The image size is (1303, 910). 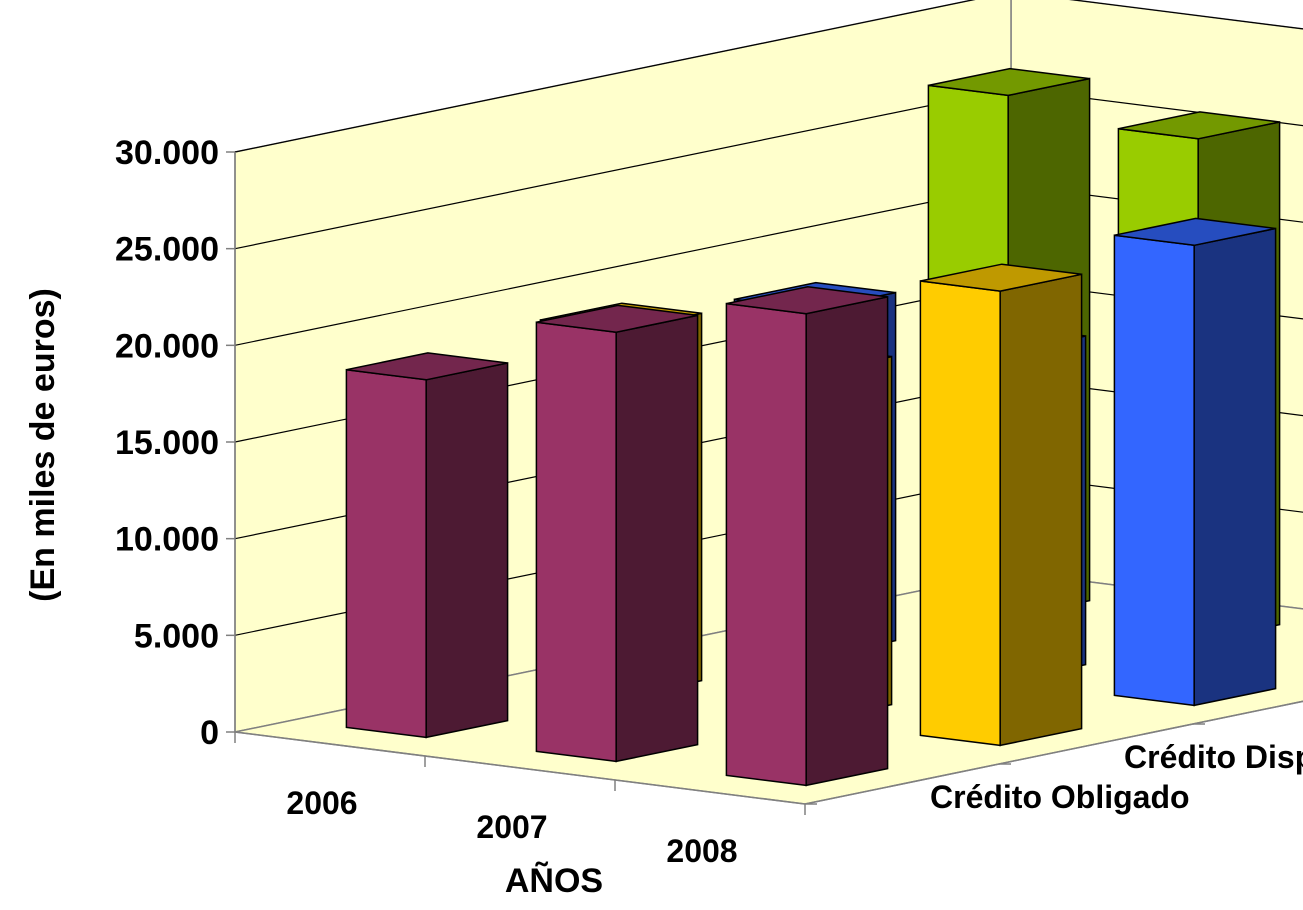 I want to click on bar-cr-dito-dispuesto-2008, so click(x=1001, y=505).